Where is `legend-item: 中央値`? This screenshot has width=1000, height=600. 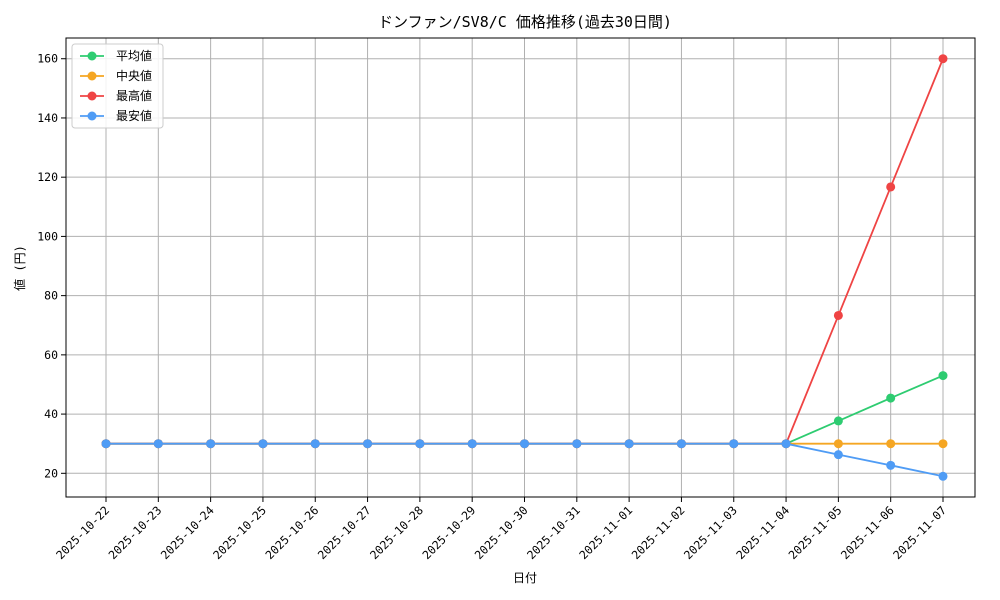 legend-item: 中央値 is located at coordinates (116, 75).